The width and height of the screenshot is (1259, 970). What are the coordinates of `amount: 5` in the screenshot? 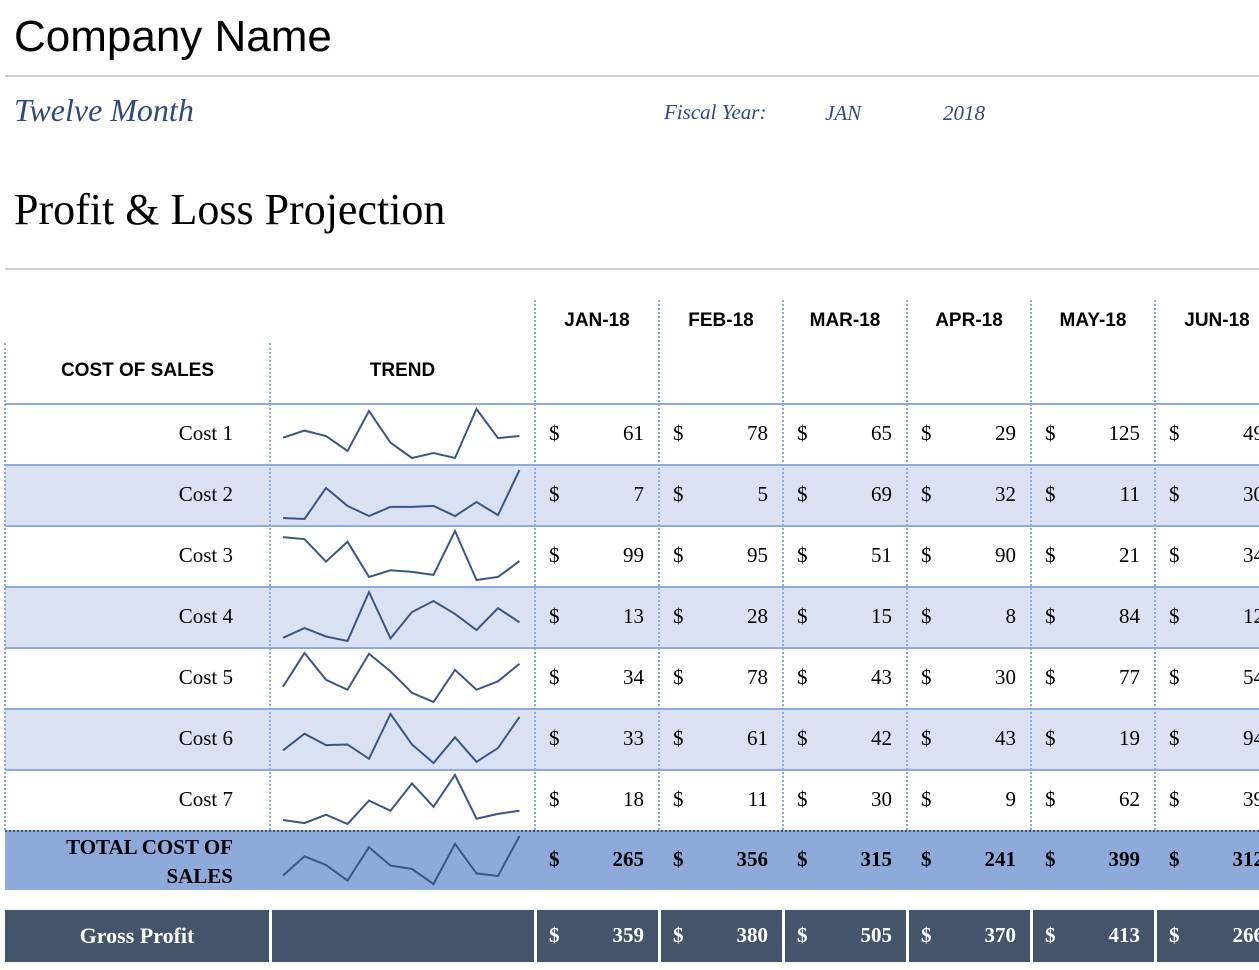 It's located at (763, 493).